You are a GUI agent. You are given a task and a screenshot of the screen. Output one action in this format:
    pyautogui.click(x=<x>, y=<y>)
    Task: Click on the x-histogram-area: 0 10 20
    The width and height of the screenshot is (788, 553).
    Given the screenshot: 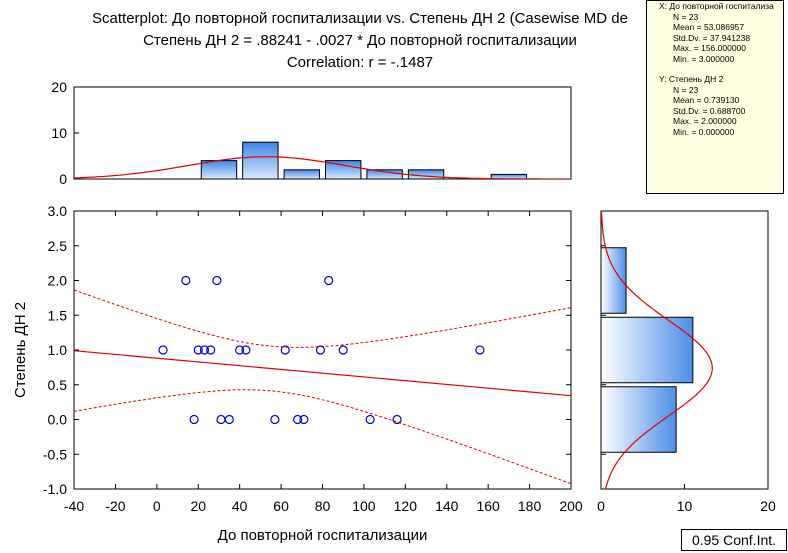 What is the action you would take?
    pyautogui.click(x=311, y=133)
    